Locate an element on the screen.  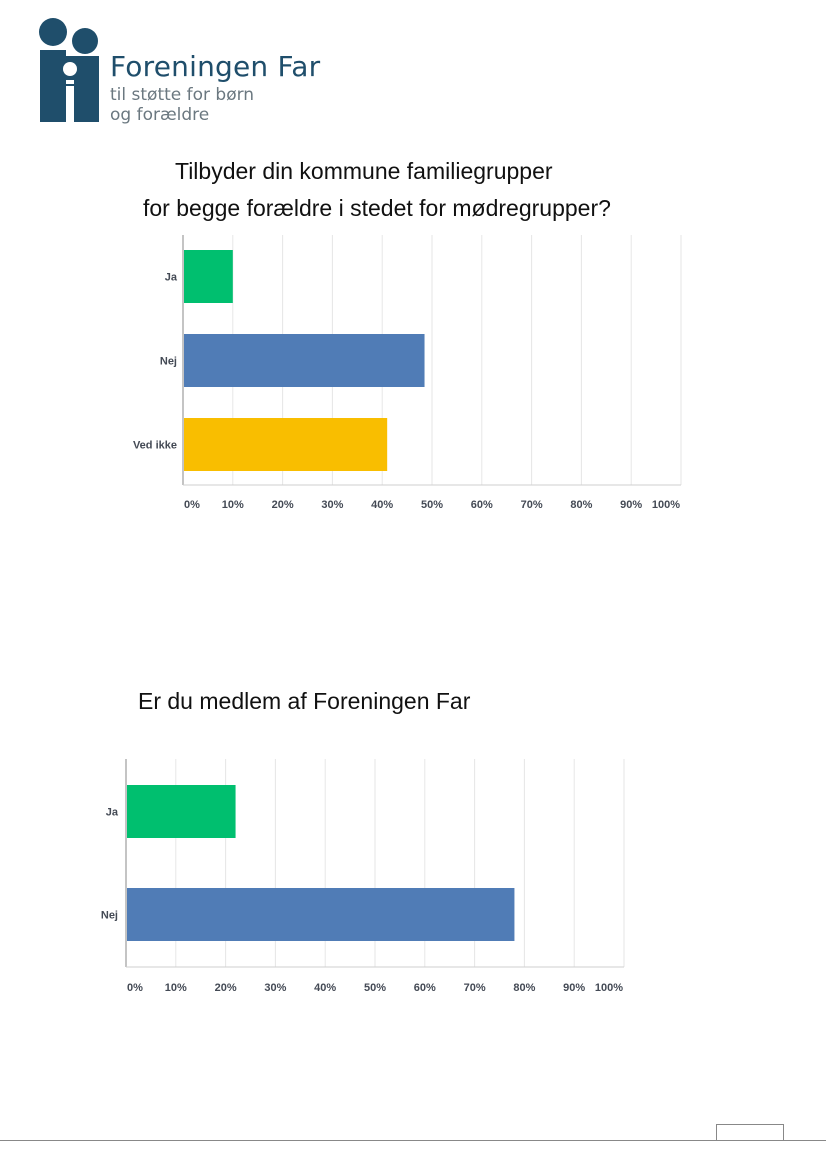
logo-tagline-2: og forældre is located at coordinates (160, 115).